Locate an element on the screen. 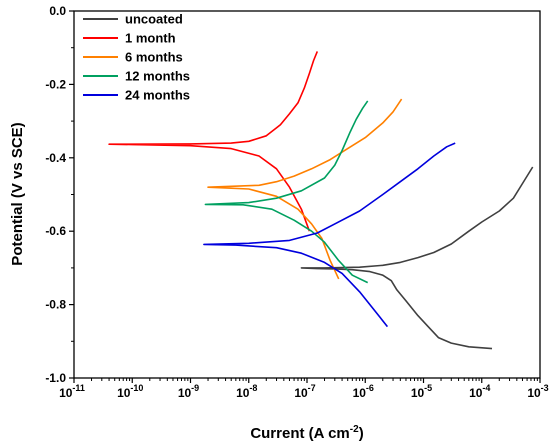  y-axis-ticks: -1.0 -0.8 -0.6 -0.4 -0.2 0.0 is located at coordinates (59, 194).